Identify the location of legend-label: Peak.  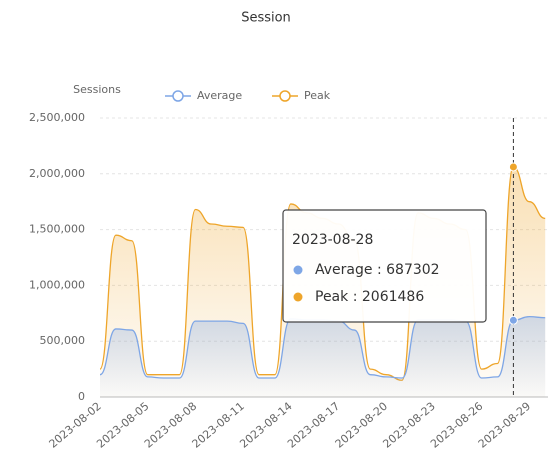
(317, 95).